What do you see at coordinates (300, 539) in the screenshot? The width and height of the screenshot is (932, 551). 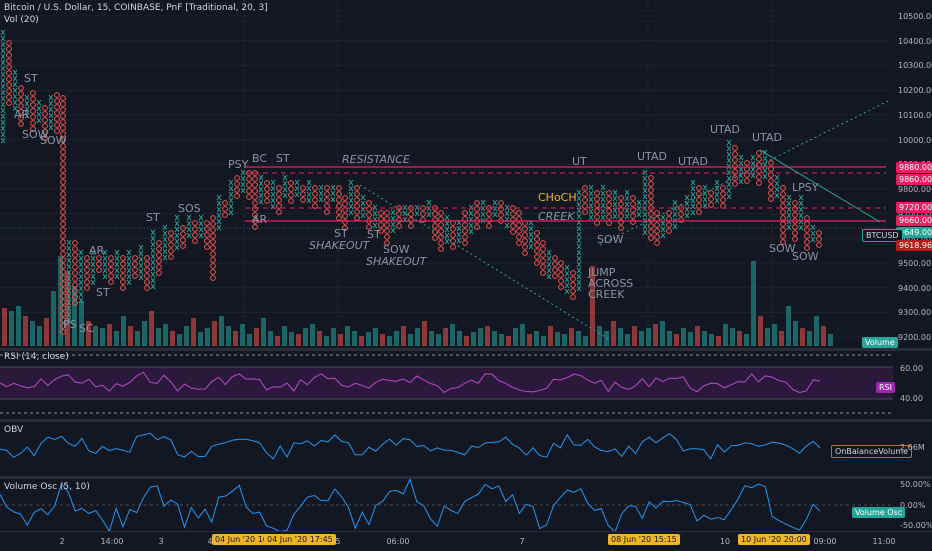 I see `time-highlight-tag: 04 Jun '20 17:45` at bounding box center [300, 539].